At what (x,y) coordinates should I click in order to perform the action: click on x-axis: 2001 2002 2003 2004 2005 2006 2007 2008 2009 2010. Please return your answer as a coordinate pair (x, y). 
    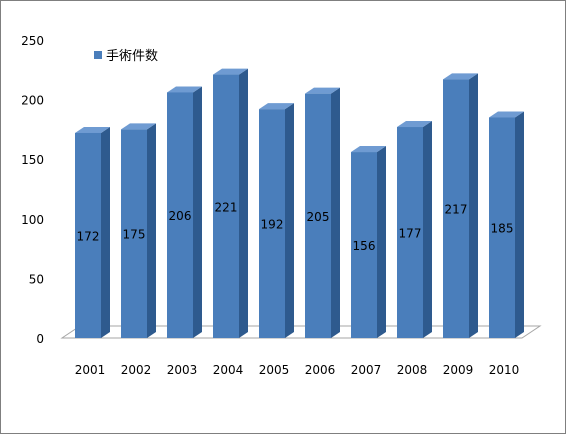
    Looking at the image, I should click on (297, 370).